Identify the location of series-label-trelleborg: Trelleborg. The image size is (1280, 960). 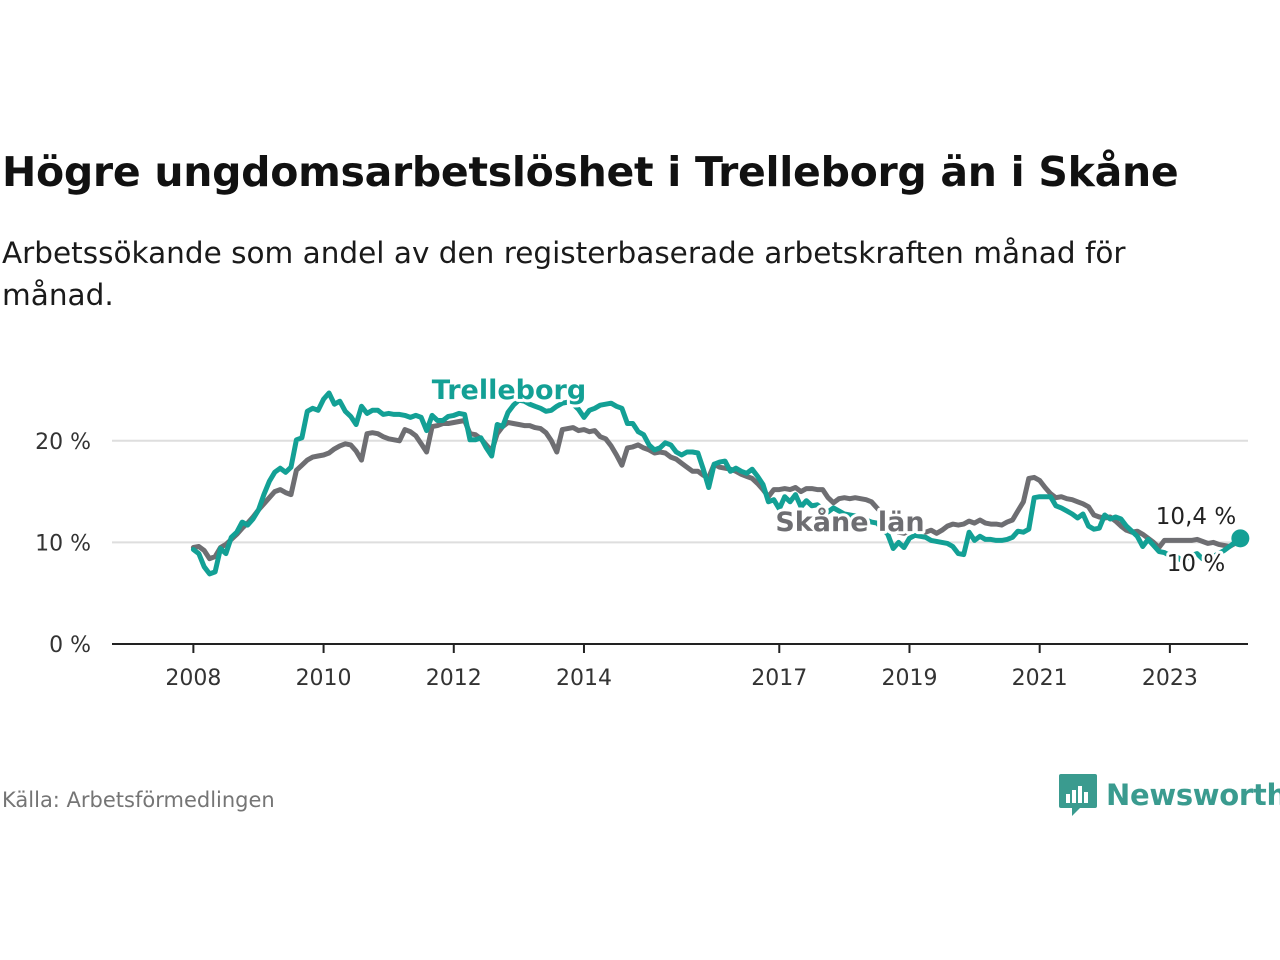
(509, 390).